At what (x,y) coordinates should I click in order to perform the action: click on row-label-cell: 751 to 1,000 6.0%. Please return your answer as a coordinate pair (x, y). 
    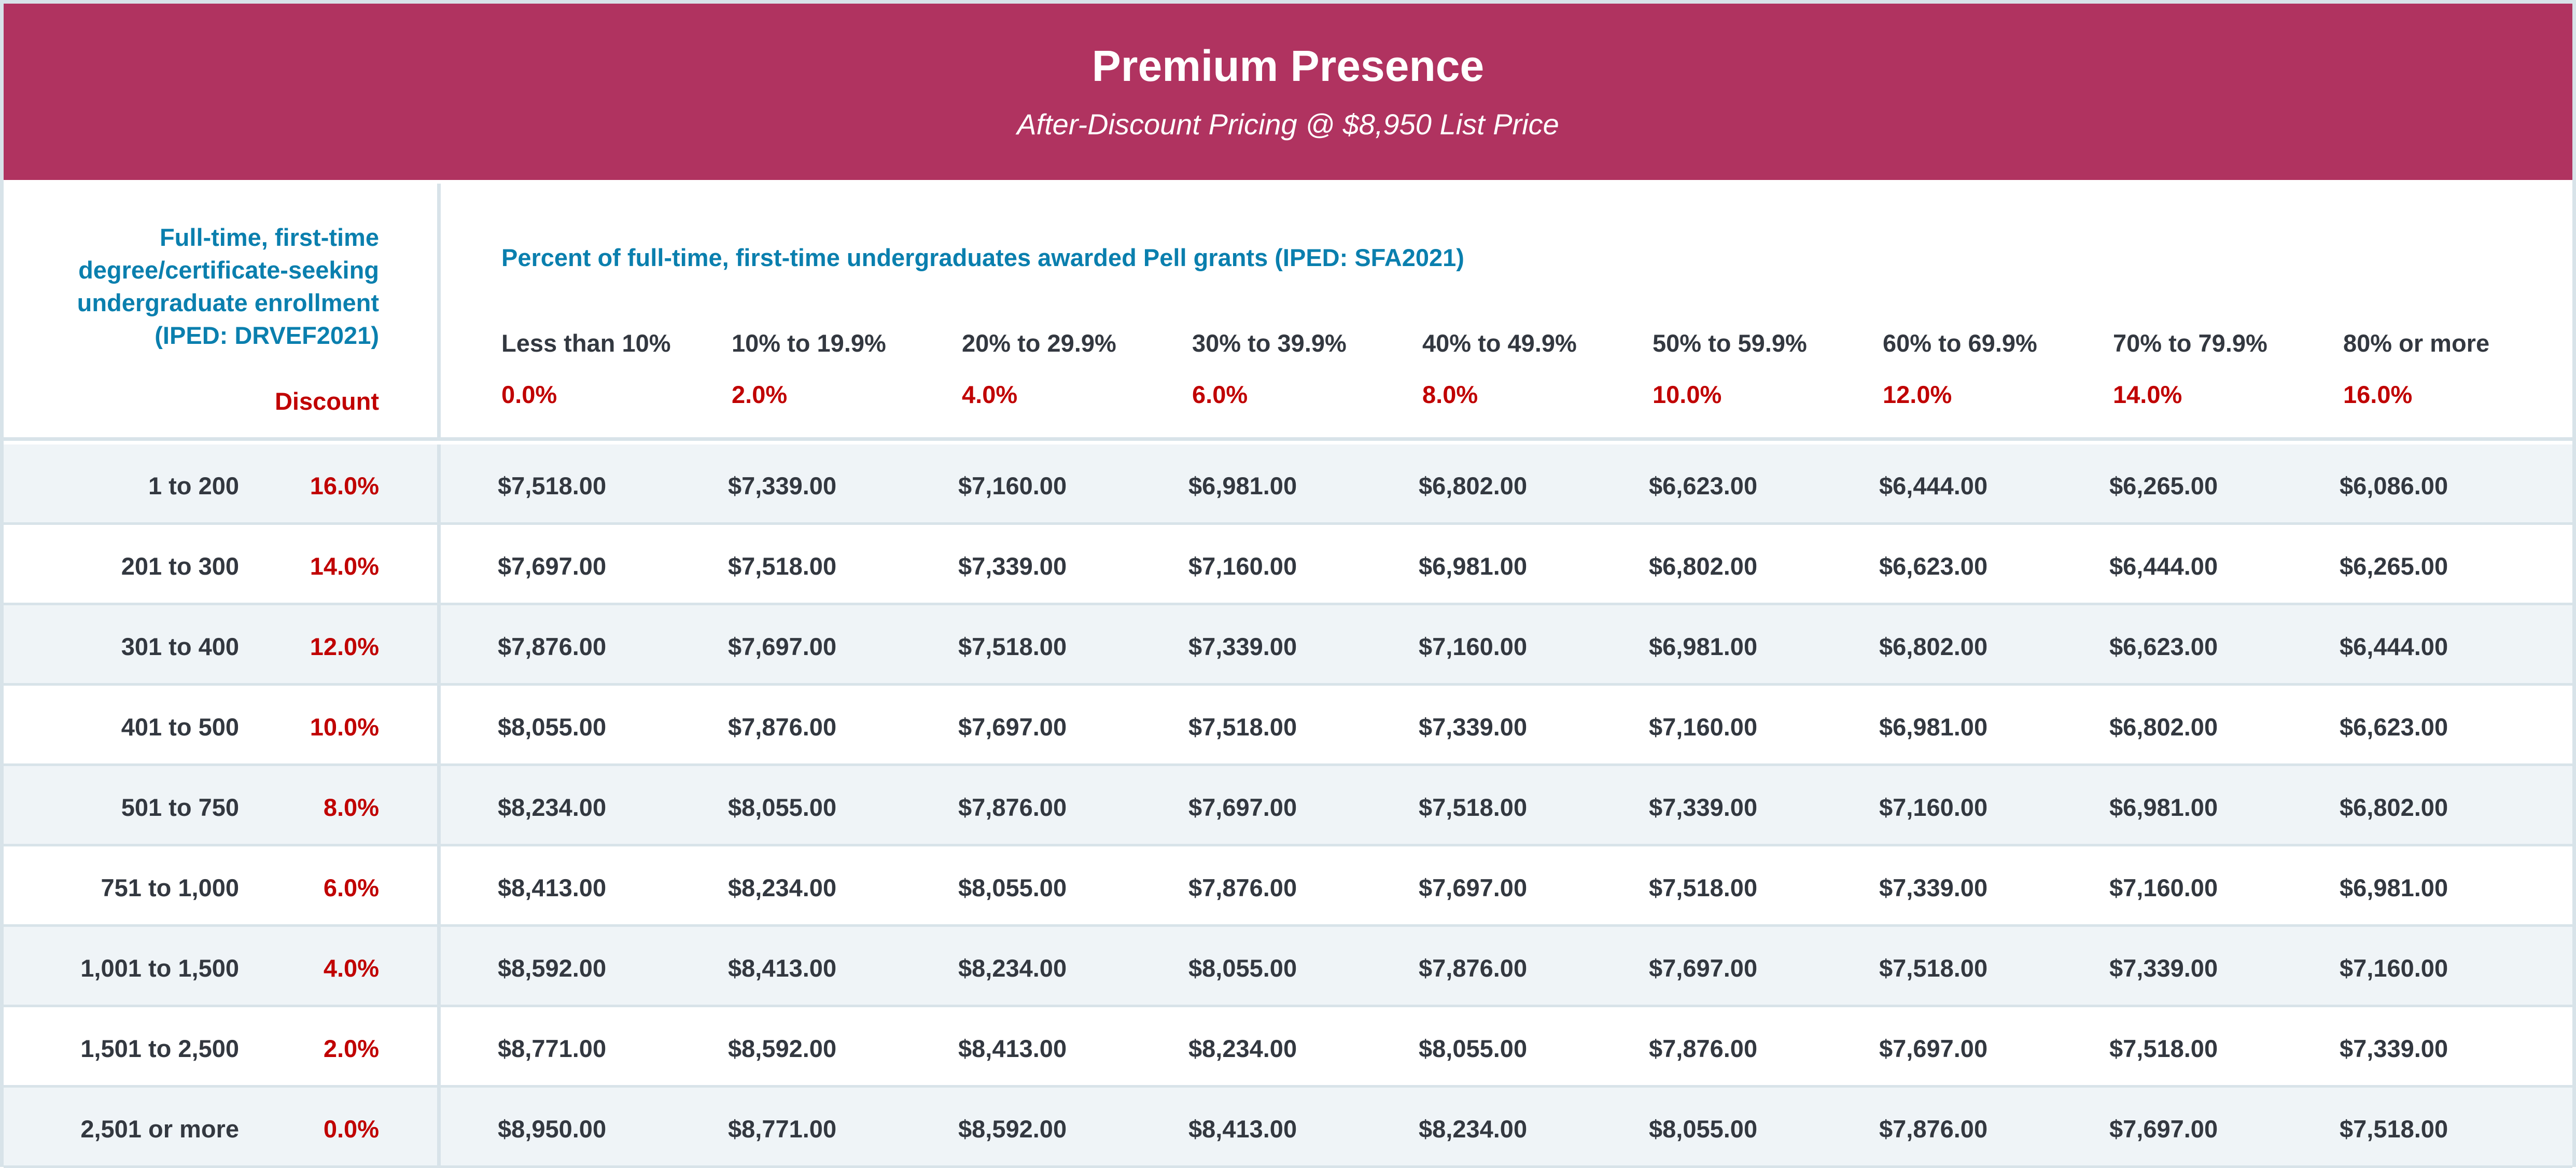
    Looking at the image, I should click on (222, 885).